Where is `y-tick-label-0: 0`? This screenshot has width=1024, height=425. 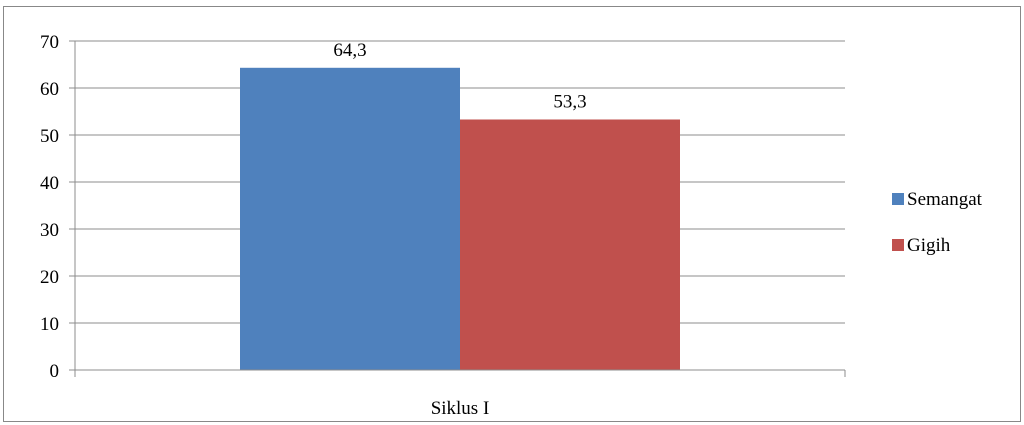 y-tick-label-0: 0 is located at coordinates (55, 371).